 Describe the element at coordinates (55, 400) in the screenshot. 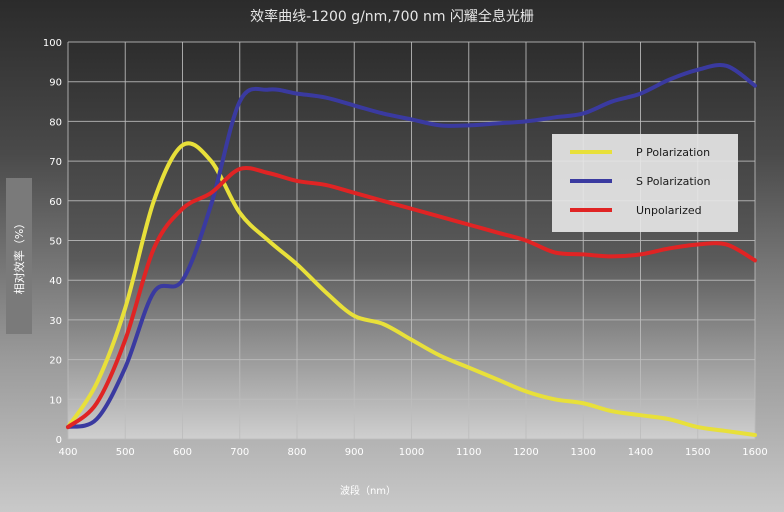

I see `y-tick-label: 10` at that location.